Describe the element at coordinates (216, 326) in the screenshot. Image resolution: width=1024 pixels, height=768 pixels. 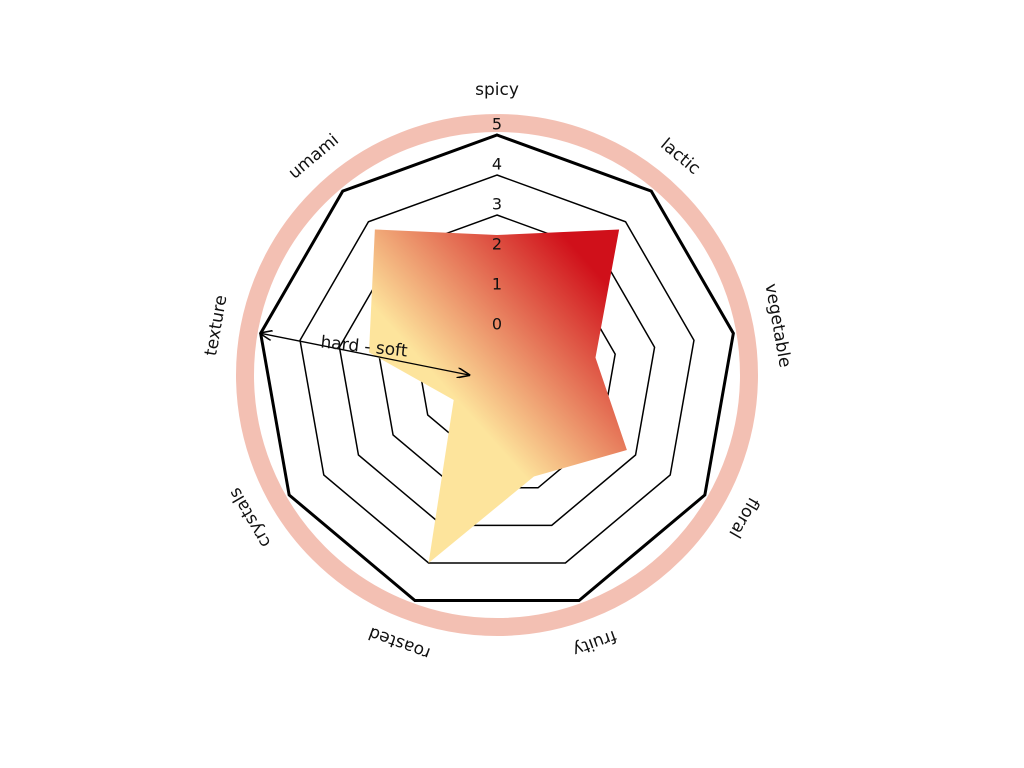
I see `axis-label: texture` at that location.